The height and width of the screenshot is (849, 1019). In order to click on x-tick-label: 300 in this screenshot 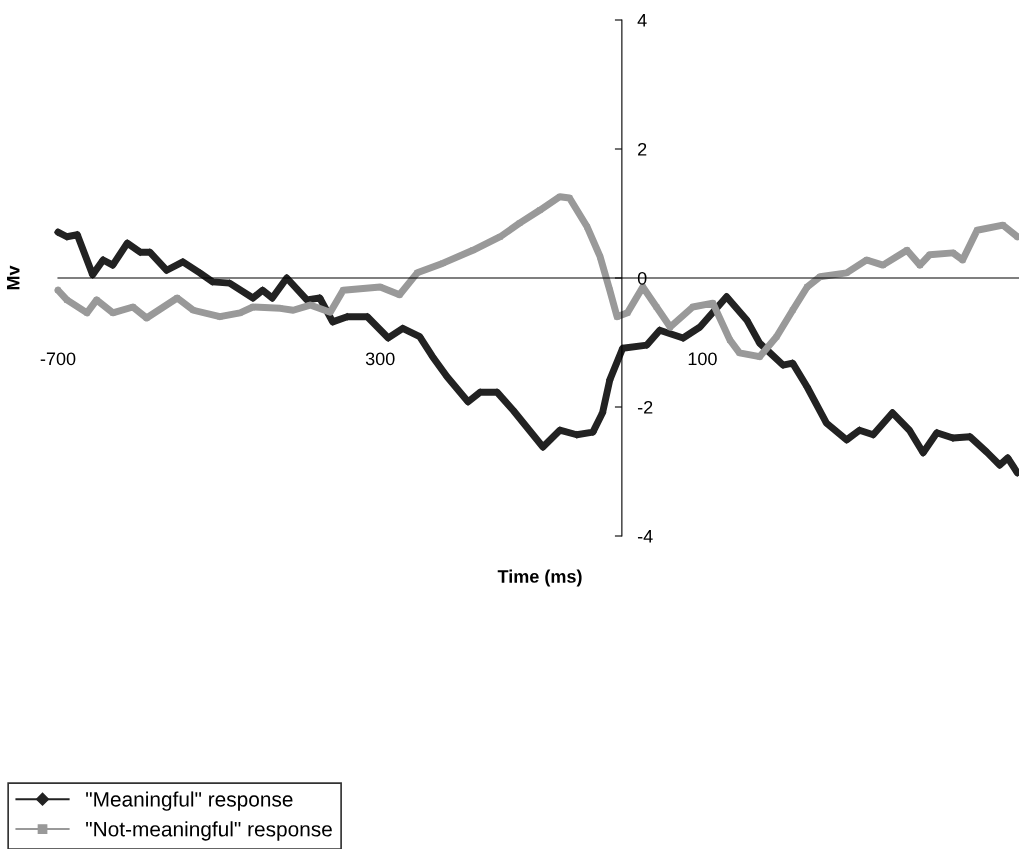, I will do `click(380, 359)`.